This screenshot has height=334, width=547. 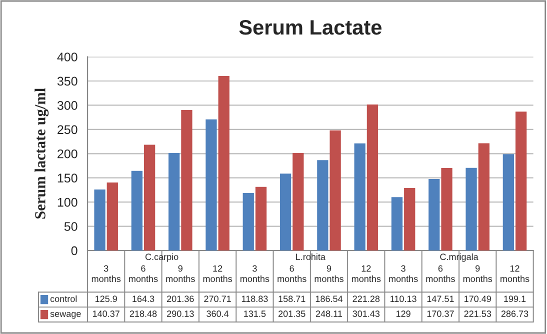 What do you see at coordinates (366, 313) in the screenshot?
I see `data-label: 301.43` at bounding box center [366, 313].